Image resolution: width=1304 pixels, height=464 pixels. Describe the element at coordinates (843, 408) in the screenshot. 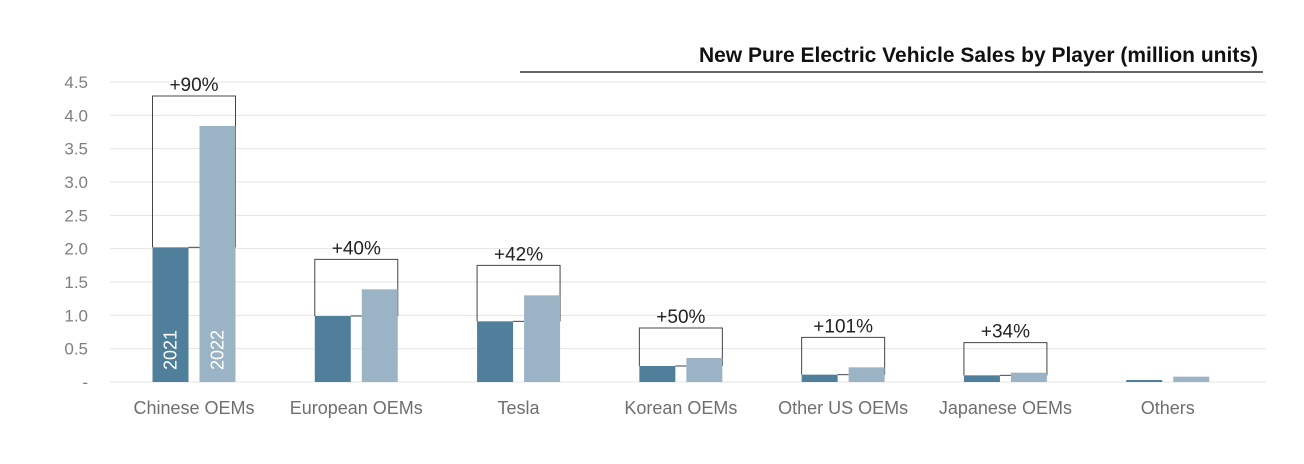

I see `category-label: Other US OEMs` at that location.